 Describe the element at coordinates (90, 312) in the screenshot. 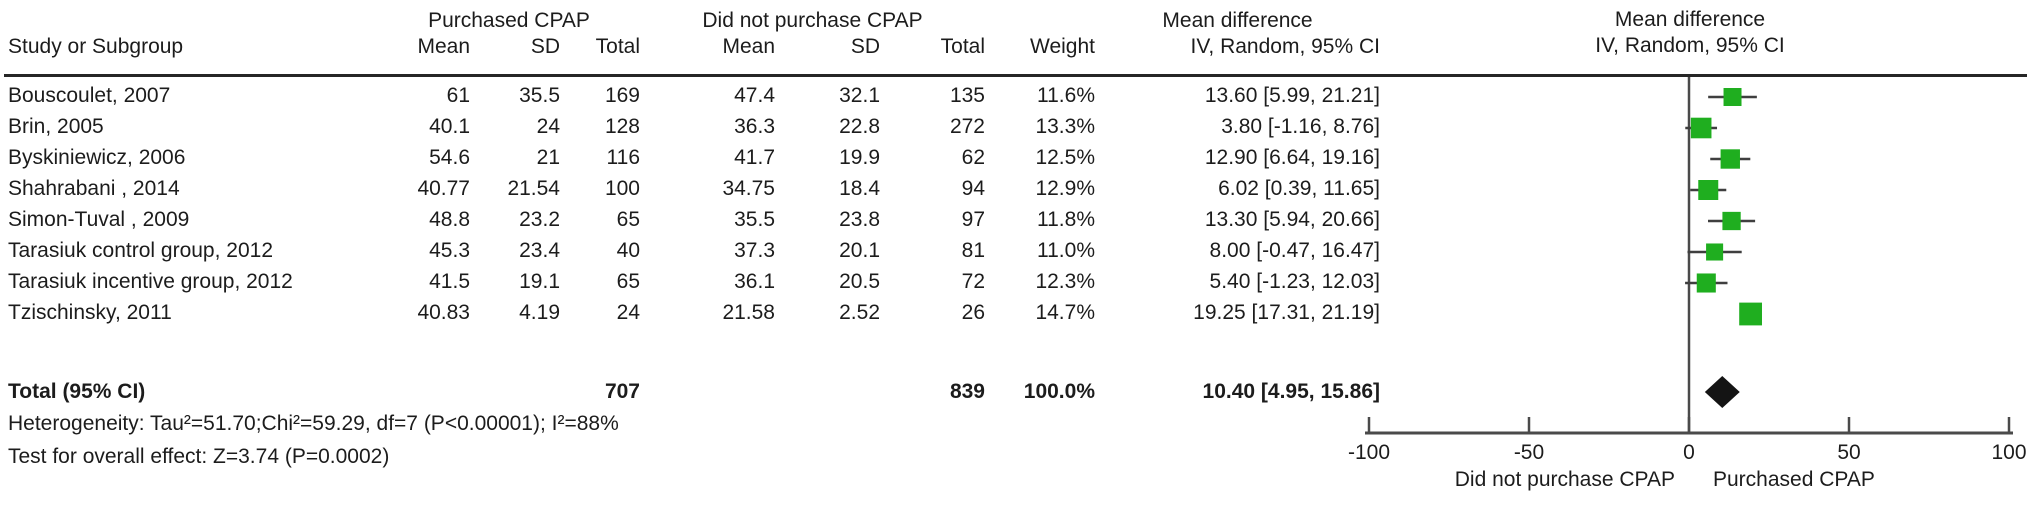

I see `study-name: Tzischinsky, 2011` at that location.